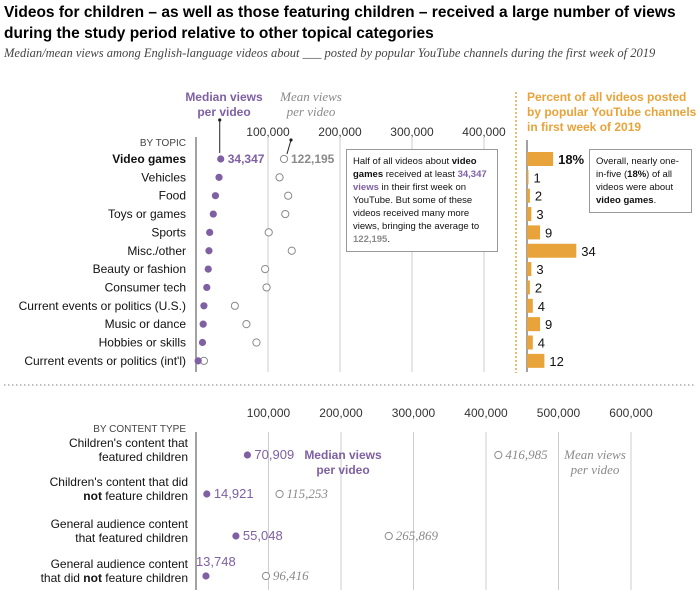  What do you see at coordinates (246, 159) in the screenshot?
I see `median-value-video-games: 34,347` at bounding box center [246, 159].